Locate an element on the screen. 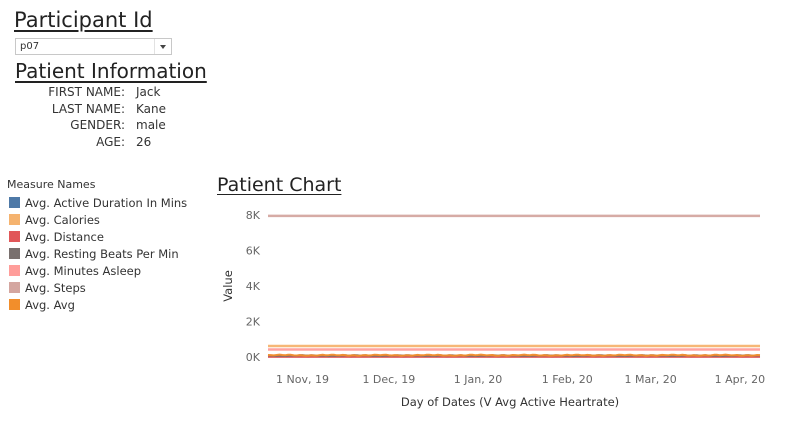 This screenshot has height=429, width=800. x-tick-label: 1 Mar, 20 is located at coordinates (651, 379).